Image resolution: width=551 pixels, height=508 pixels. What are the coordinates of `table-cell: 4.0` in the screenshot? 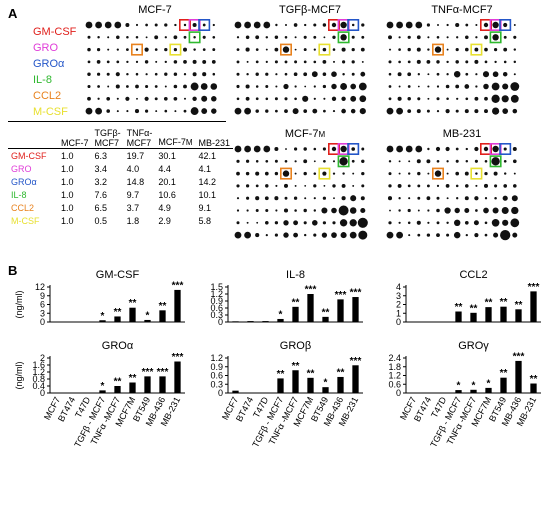 It's located at (133, 168).